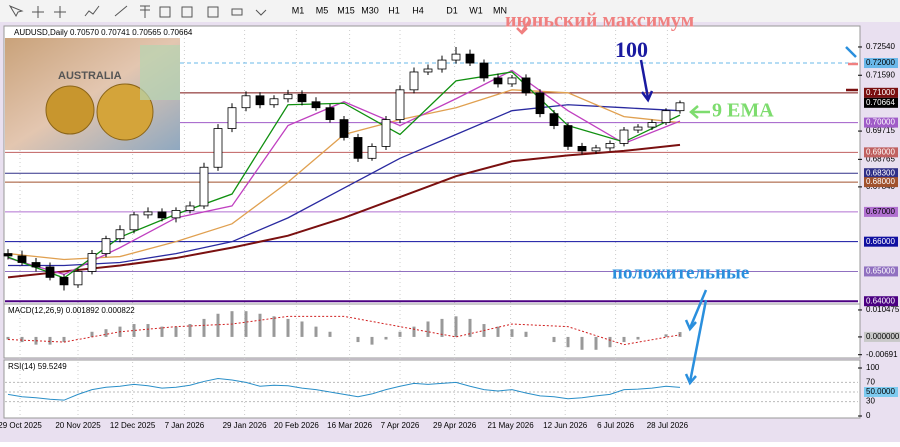 This screenshot has width=900, height=447. Describe the element at coordinates (880, 130) in the screenshot. I see `y-tick-label: 0.69715` at that location.